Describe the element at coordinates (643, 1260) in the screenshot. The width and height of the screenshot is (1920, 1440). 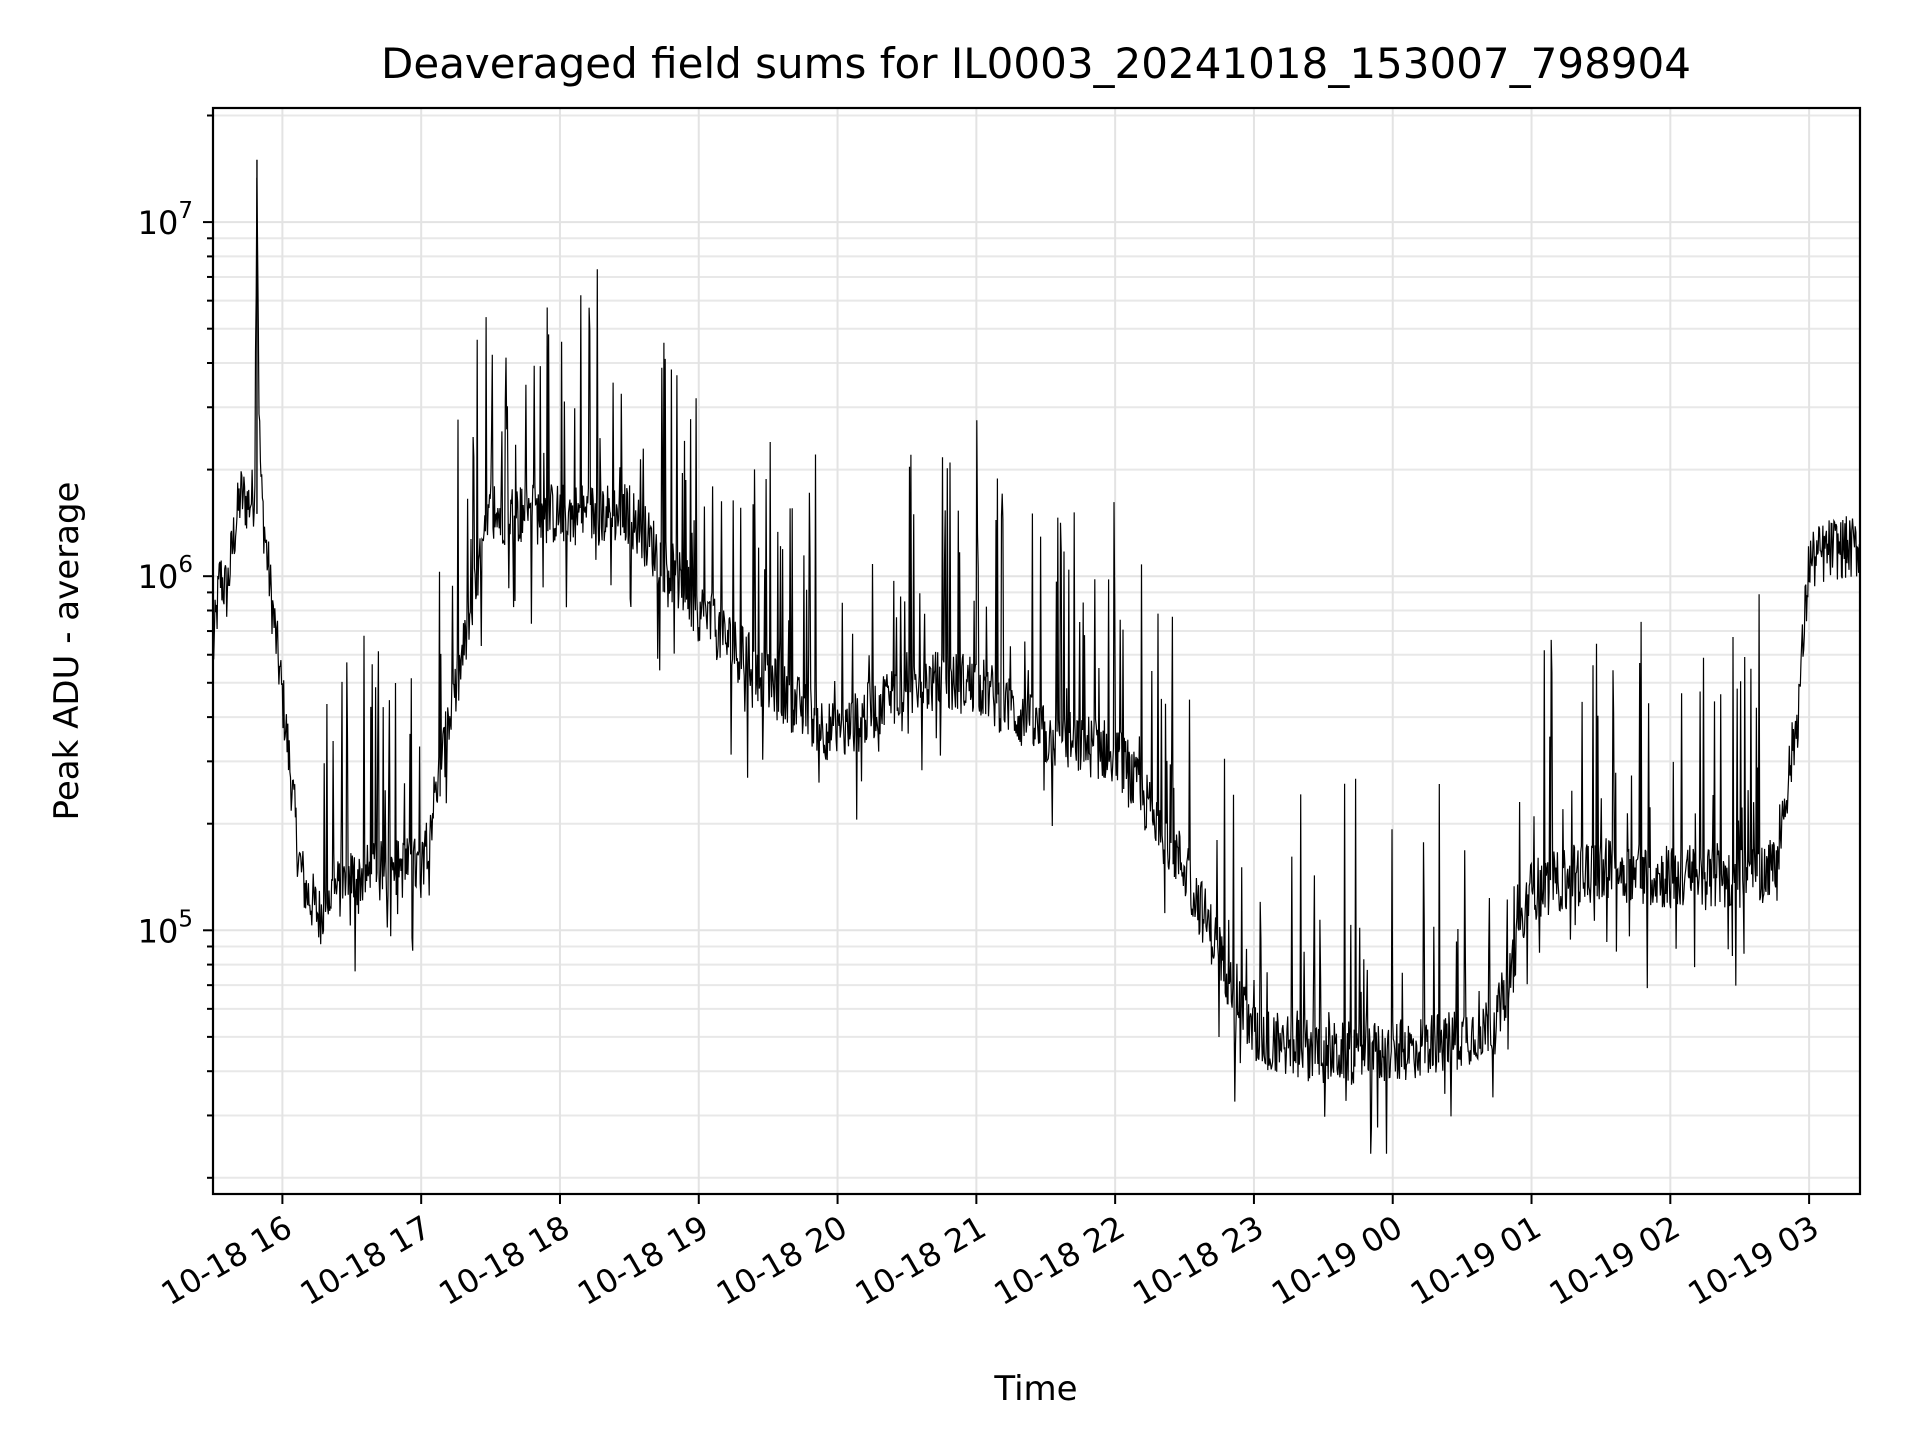
I see `x-tick-label: 10-18 19` at that location.